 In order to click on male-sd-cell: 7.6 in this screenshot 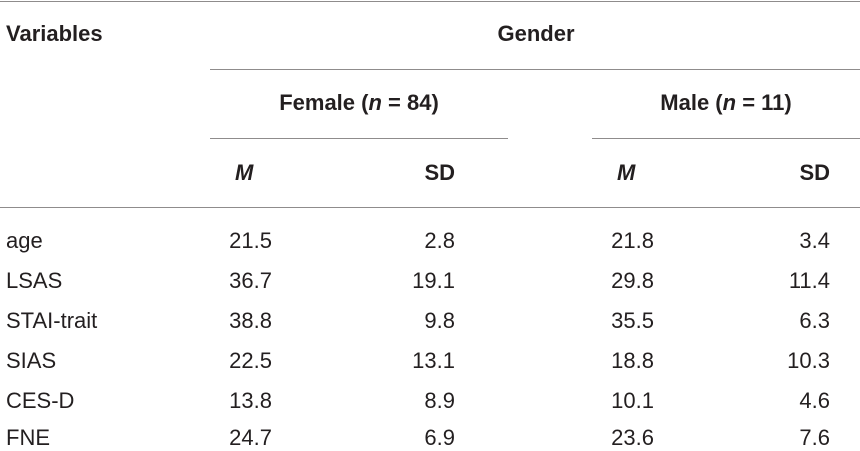, I will do `click(814, 437)`.